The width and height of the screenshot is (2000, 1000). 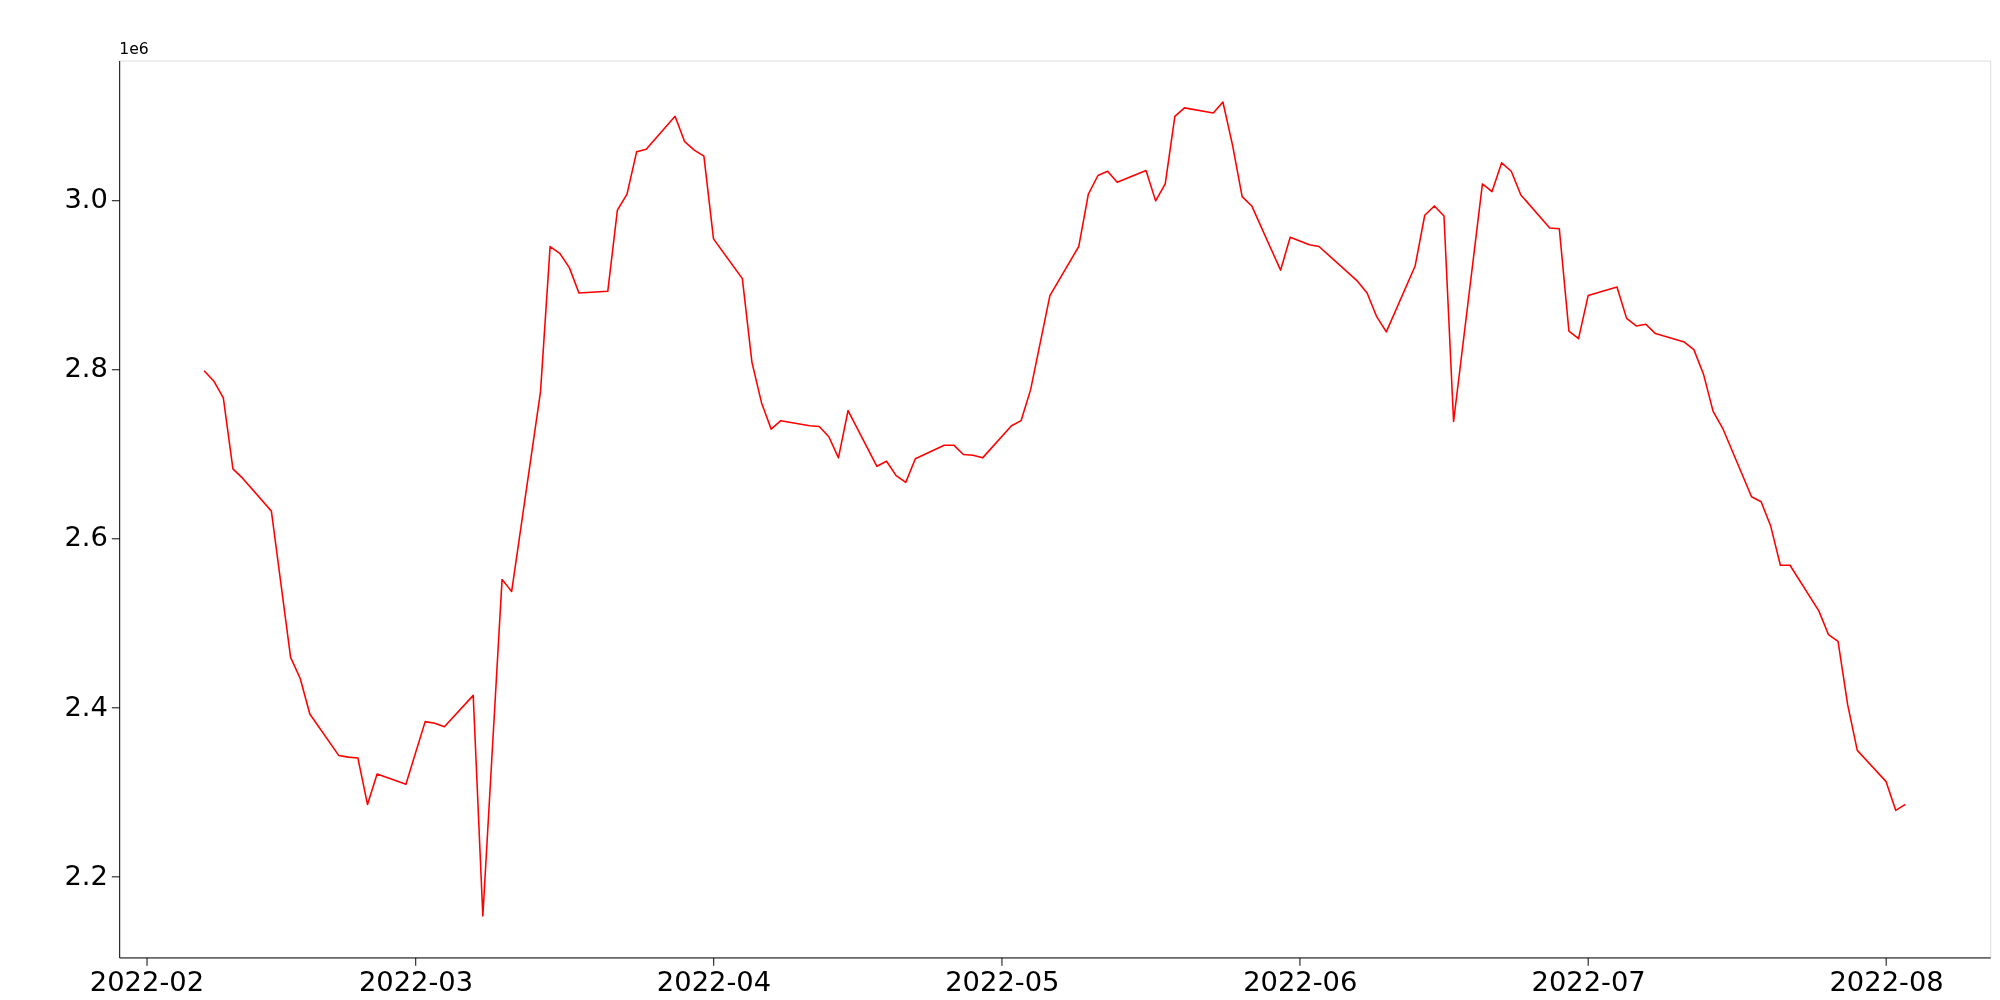 I want to click on y-tick-label: 2.2, so click(x=86, y=875).